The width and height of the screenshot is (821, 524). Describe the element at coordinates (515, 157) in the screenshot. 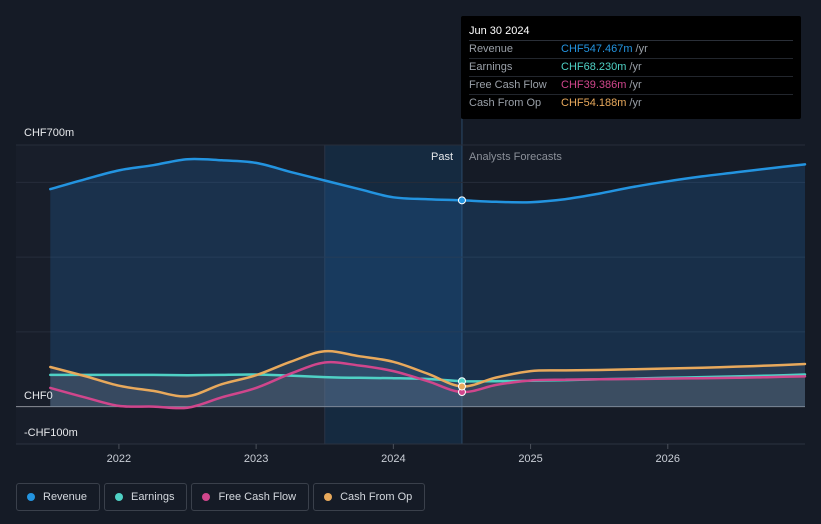

I see `forecast-label: Analysts Forecasts` at that location.